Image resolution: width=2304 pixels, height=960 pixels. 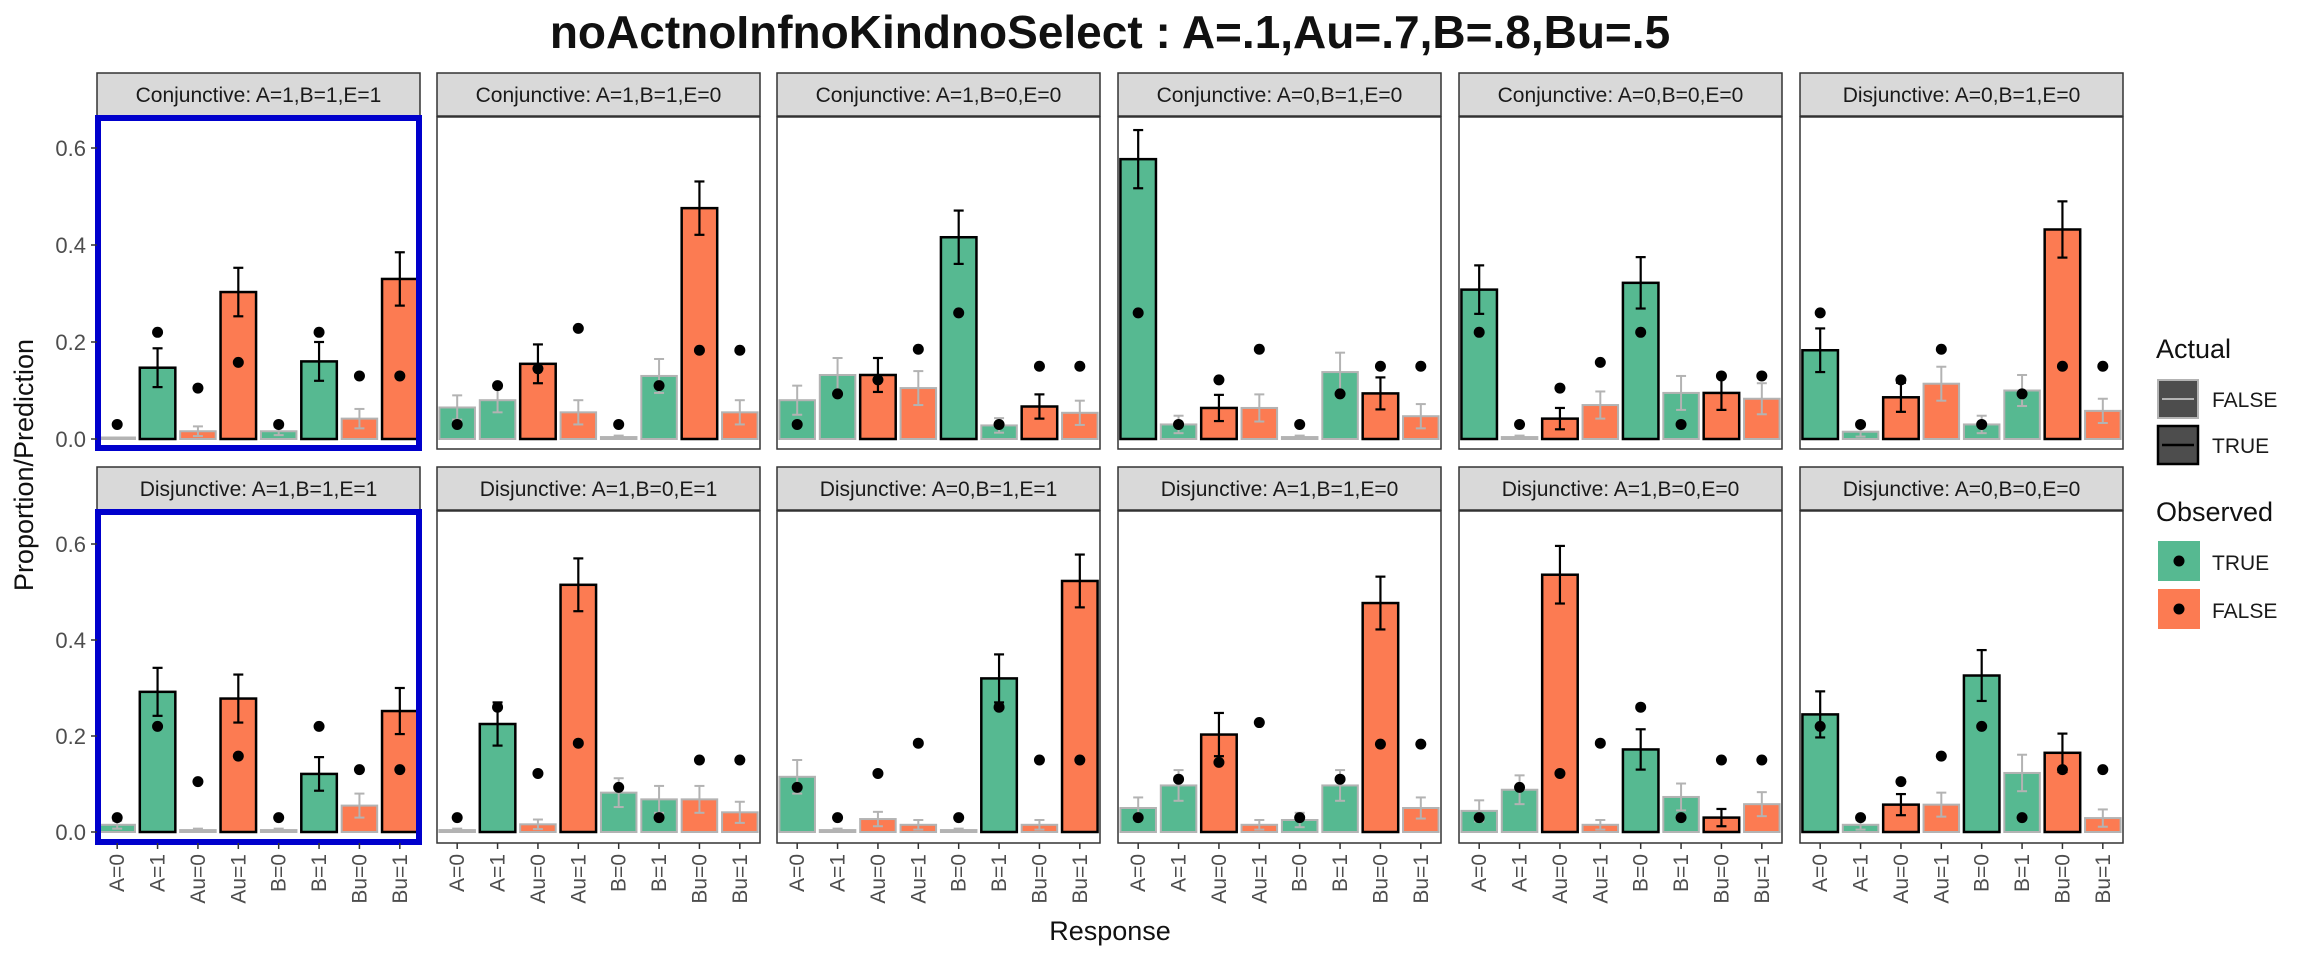 What do you see at coordinates (238, 879) in the screenshot?
I see `x-tick-label: Au=1` at bounding box center [238, 879].